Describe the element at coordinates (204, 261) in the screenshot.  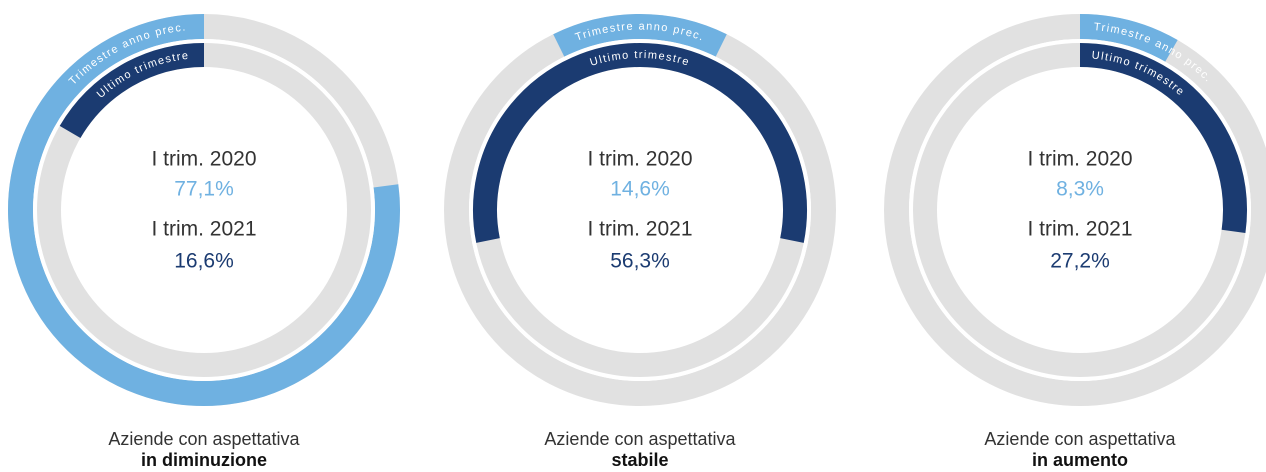
I see `value-label: 16,6%` at that location.